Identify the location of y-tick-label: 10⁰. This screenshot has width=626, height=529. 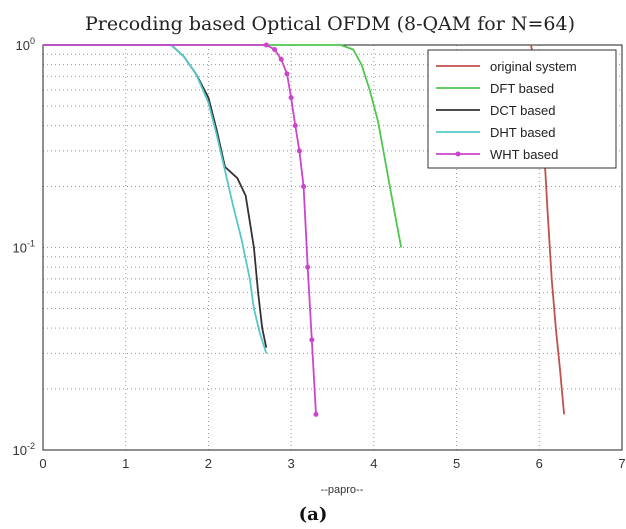
(25, 44).